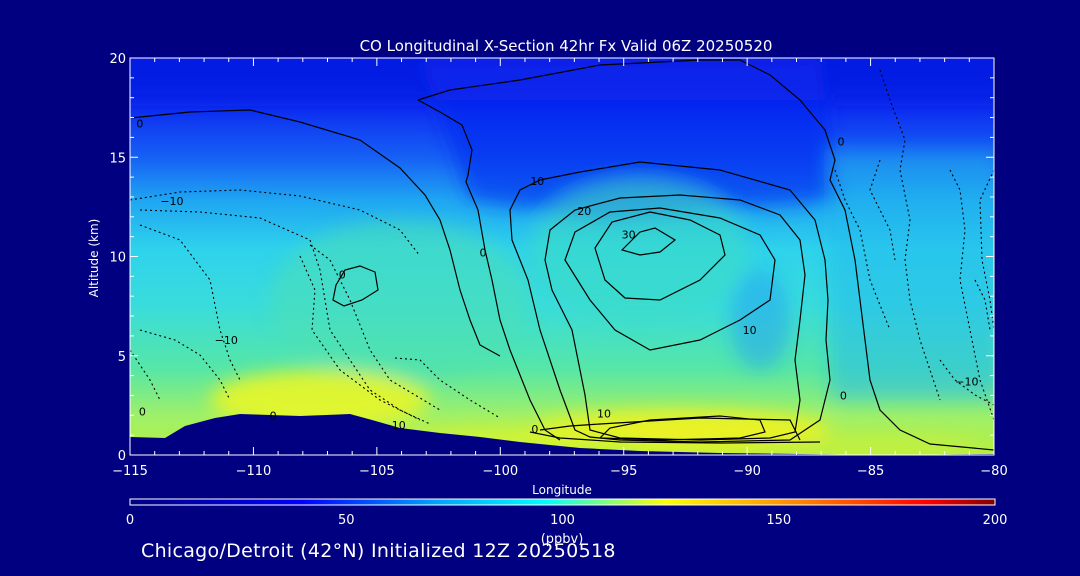  Describe the element at coordinates (562, 434) in the screenshot. I see `terrain-mask` at that location.